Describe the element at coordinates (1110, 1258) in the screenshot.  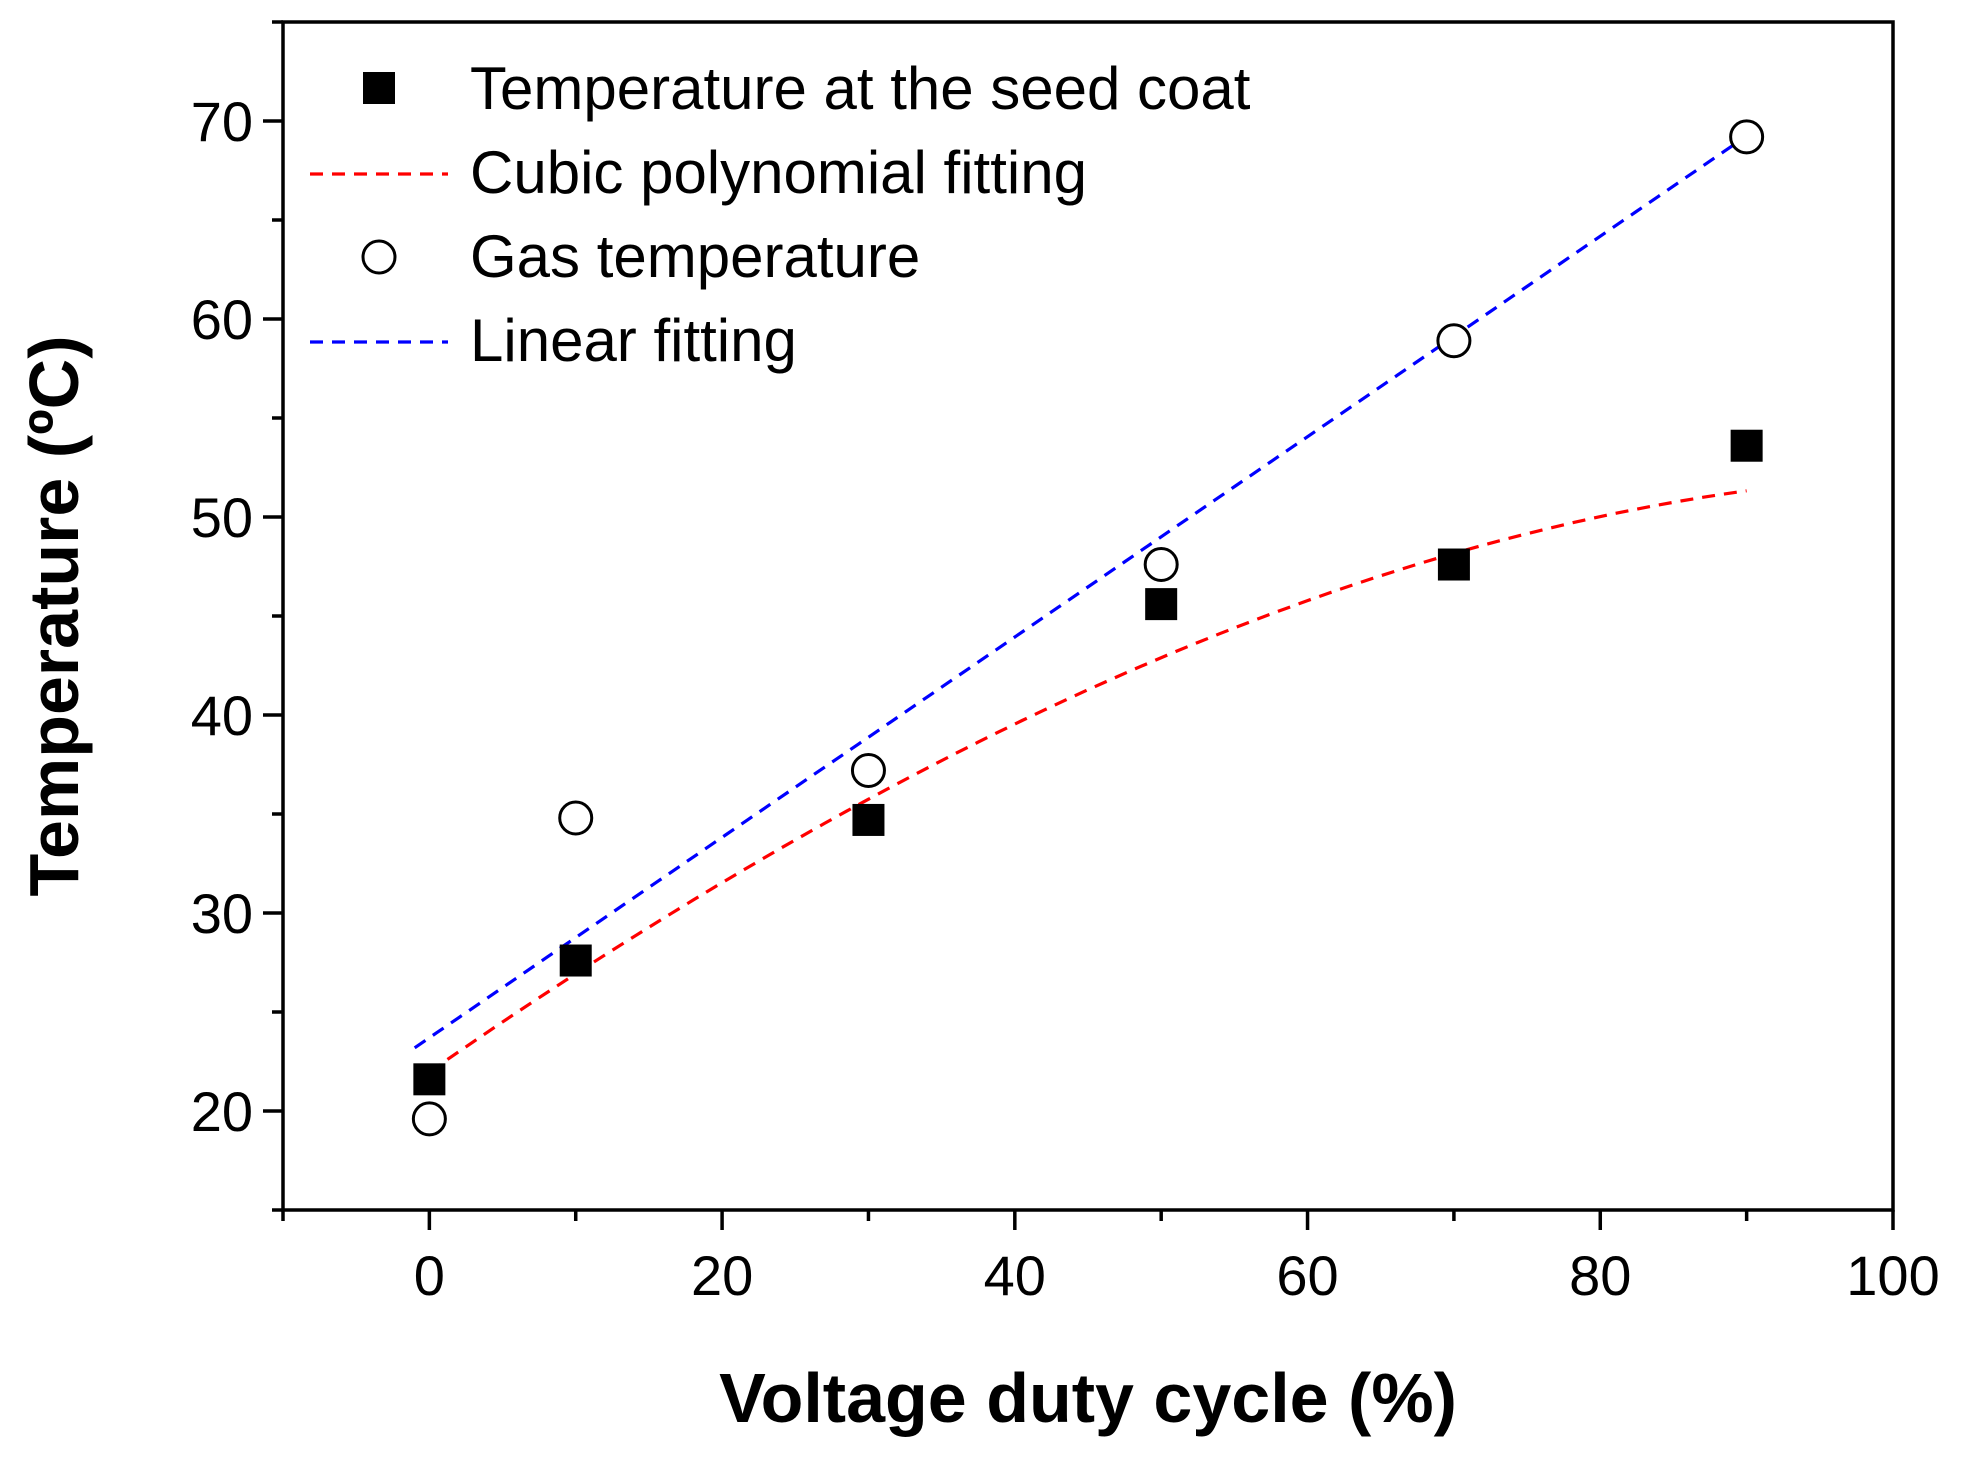
I see `x-axis-ticks: 0 20 40 60 80 100` at that location.